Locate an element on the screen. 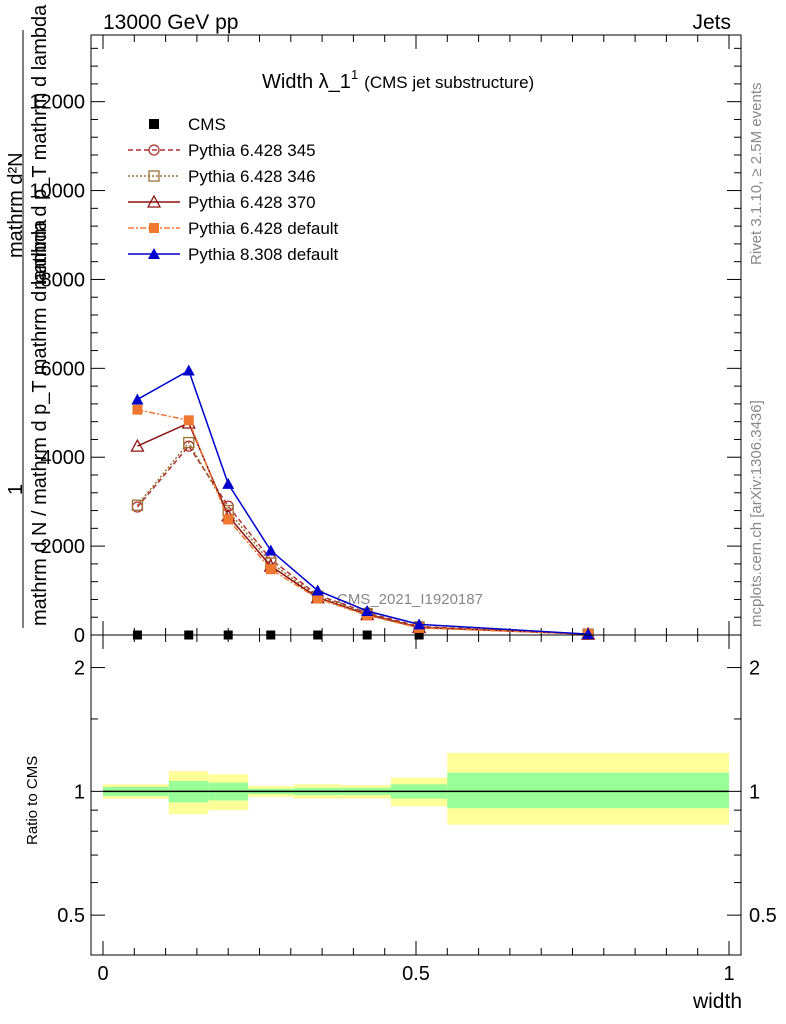 The width and height of the screenshot is (786, 1024). y-tick-label: 4000 is located at coordinates (63, 458).